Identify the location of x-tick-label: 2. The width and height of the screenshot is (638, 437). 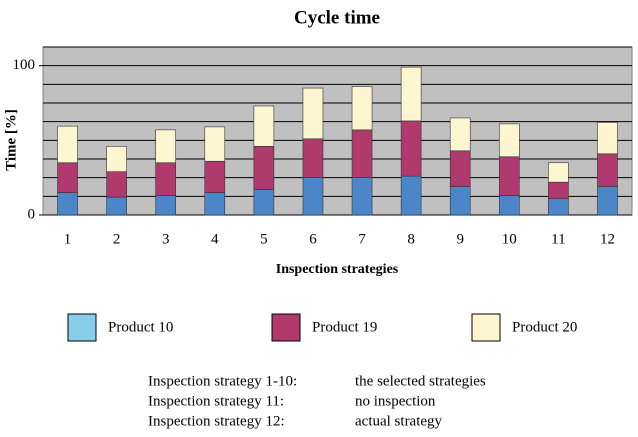
(117, 239).